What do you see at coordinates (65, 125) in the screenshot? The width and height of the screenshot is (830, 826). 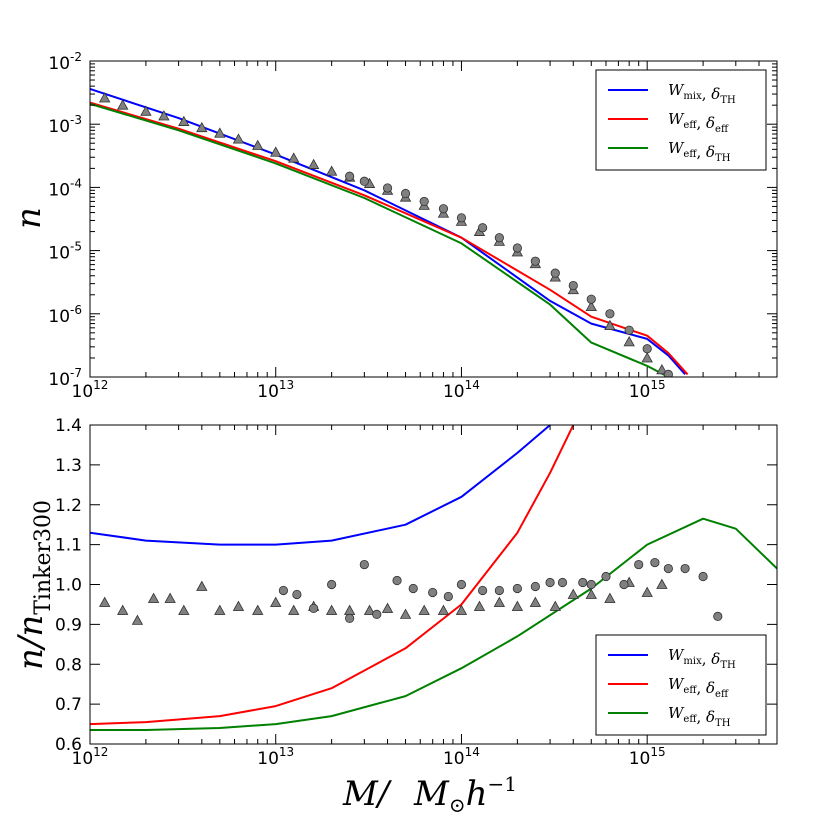 I see `top-y-tick-label: 10⁻³` at bounding box center [65, 125].